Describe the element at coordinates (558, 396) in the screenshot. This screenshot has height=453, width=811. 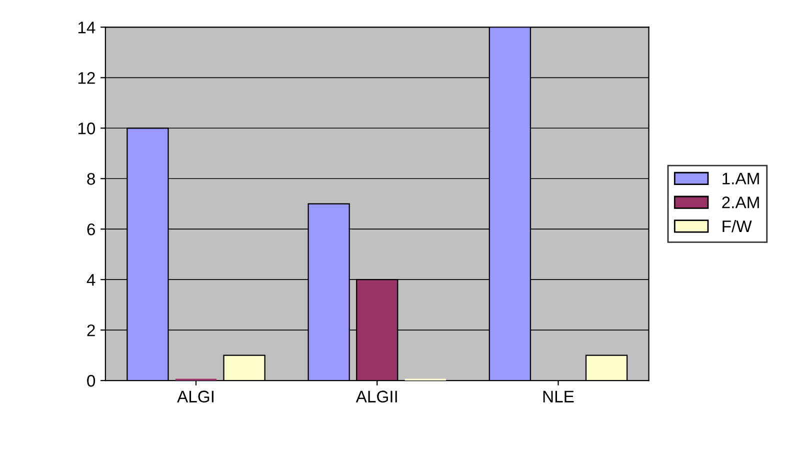
I see `x-tick-label: NLE` at that location.